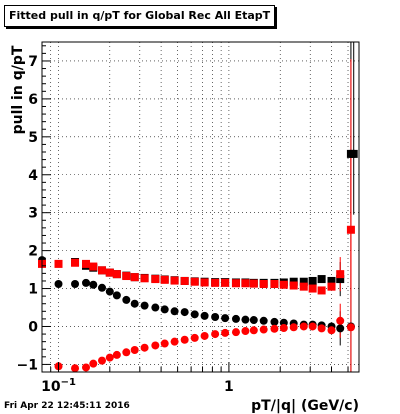 Image resolution: width=400 pixels, height=414 pixels. What do you see at coordinates (33, 214) in the screenshot?
I see `y-tick-label: 3` at bounding box center [33, 214].